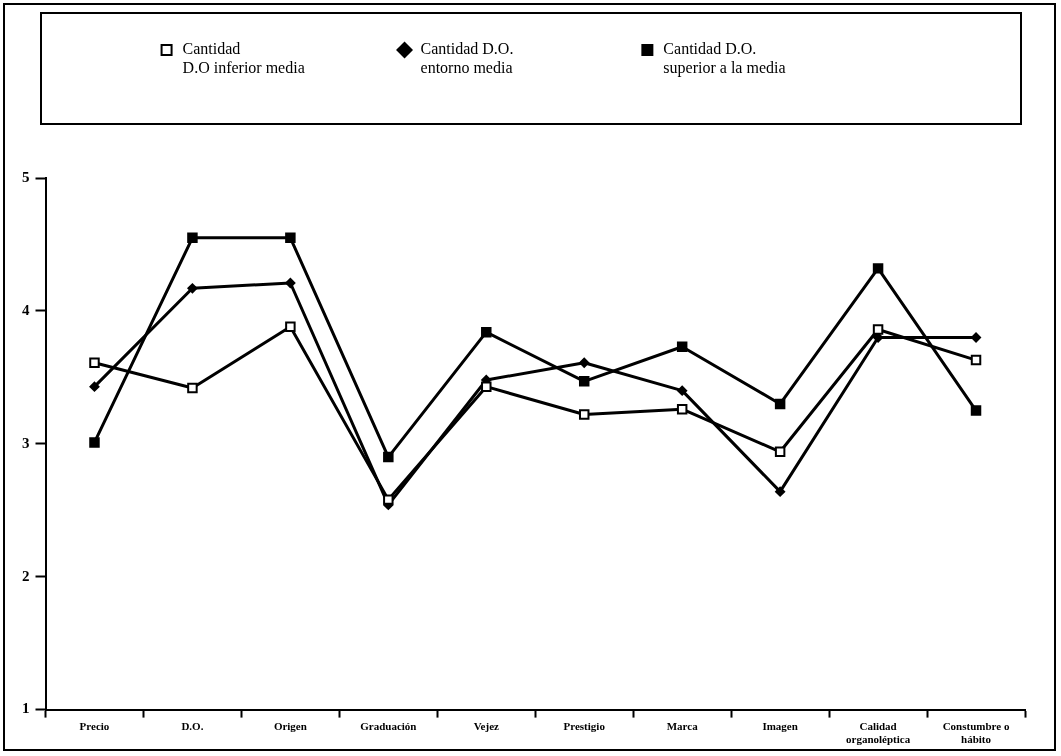 This screenshot has width=1061, height=756. What do you see at coordinates (780, 726) in the screenshot?
I see `x-tick-label: Imagen` at bounding box center [780, 726].